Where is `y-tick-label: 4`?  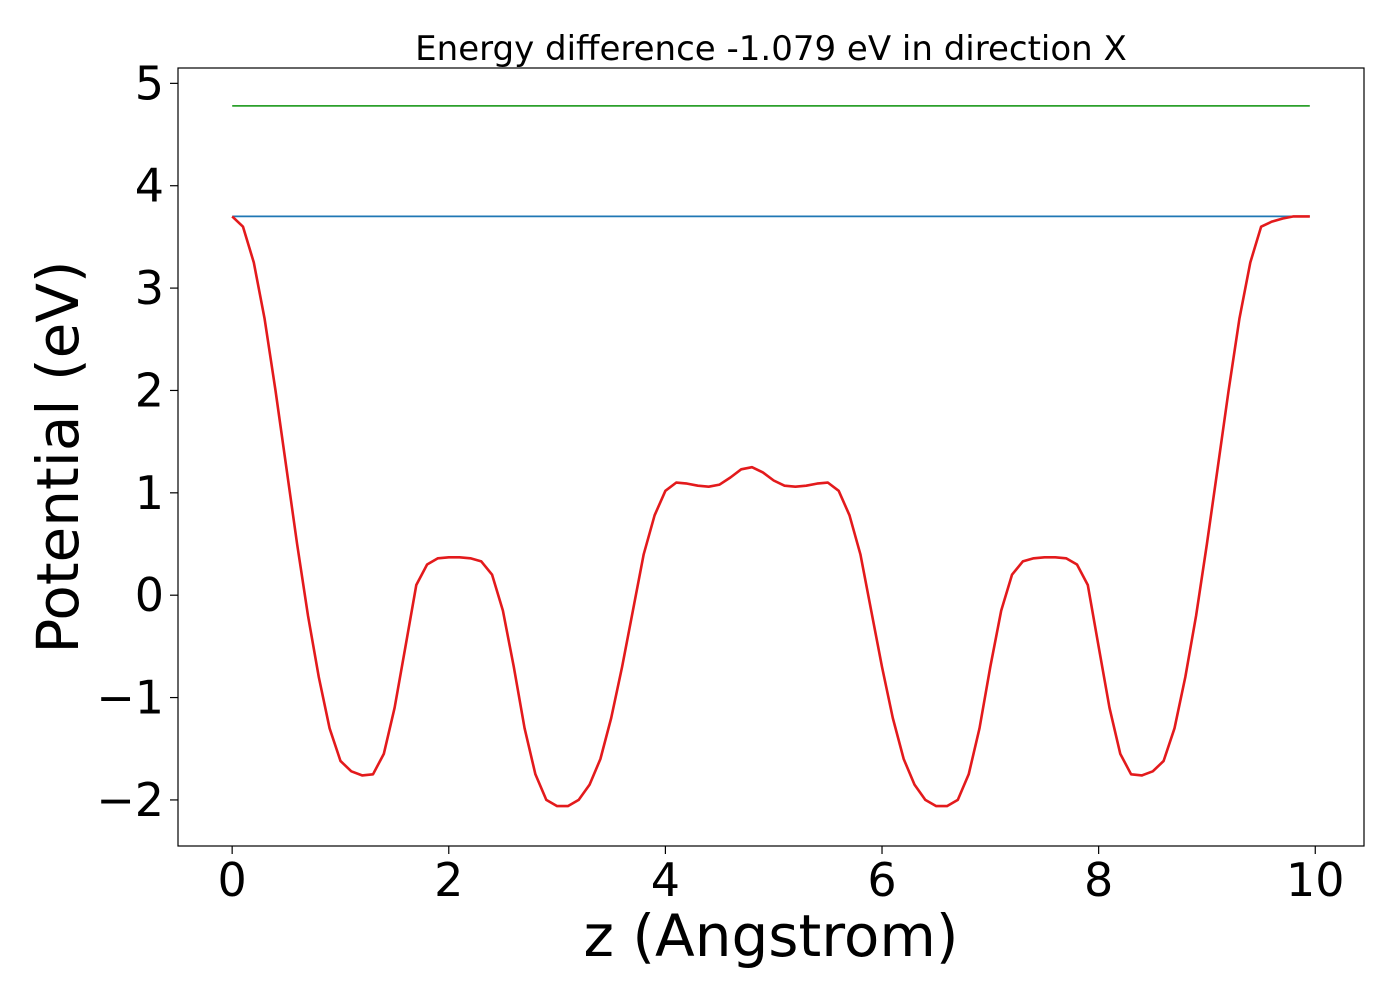
y-tick-label: 4 is located at coordinates (149, 186).